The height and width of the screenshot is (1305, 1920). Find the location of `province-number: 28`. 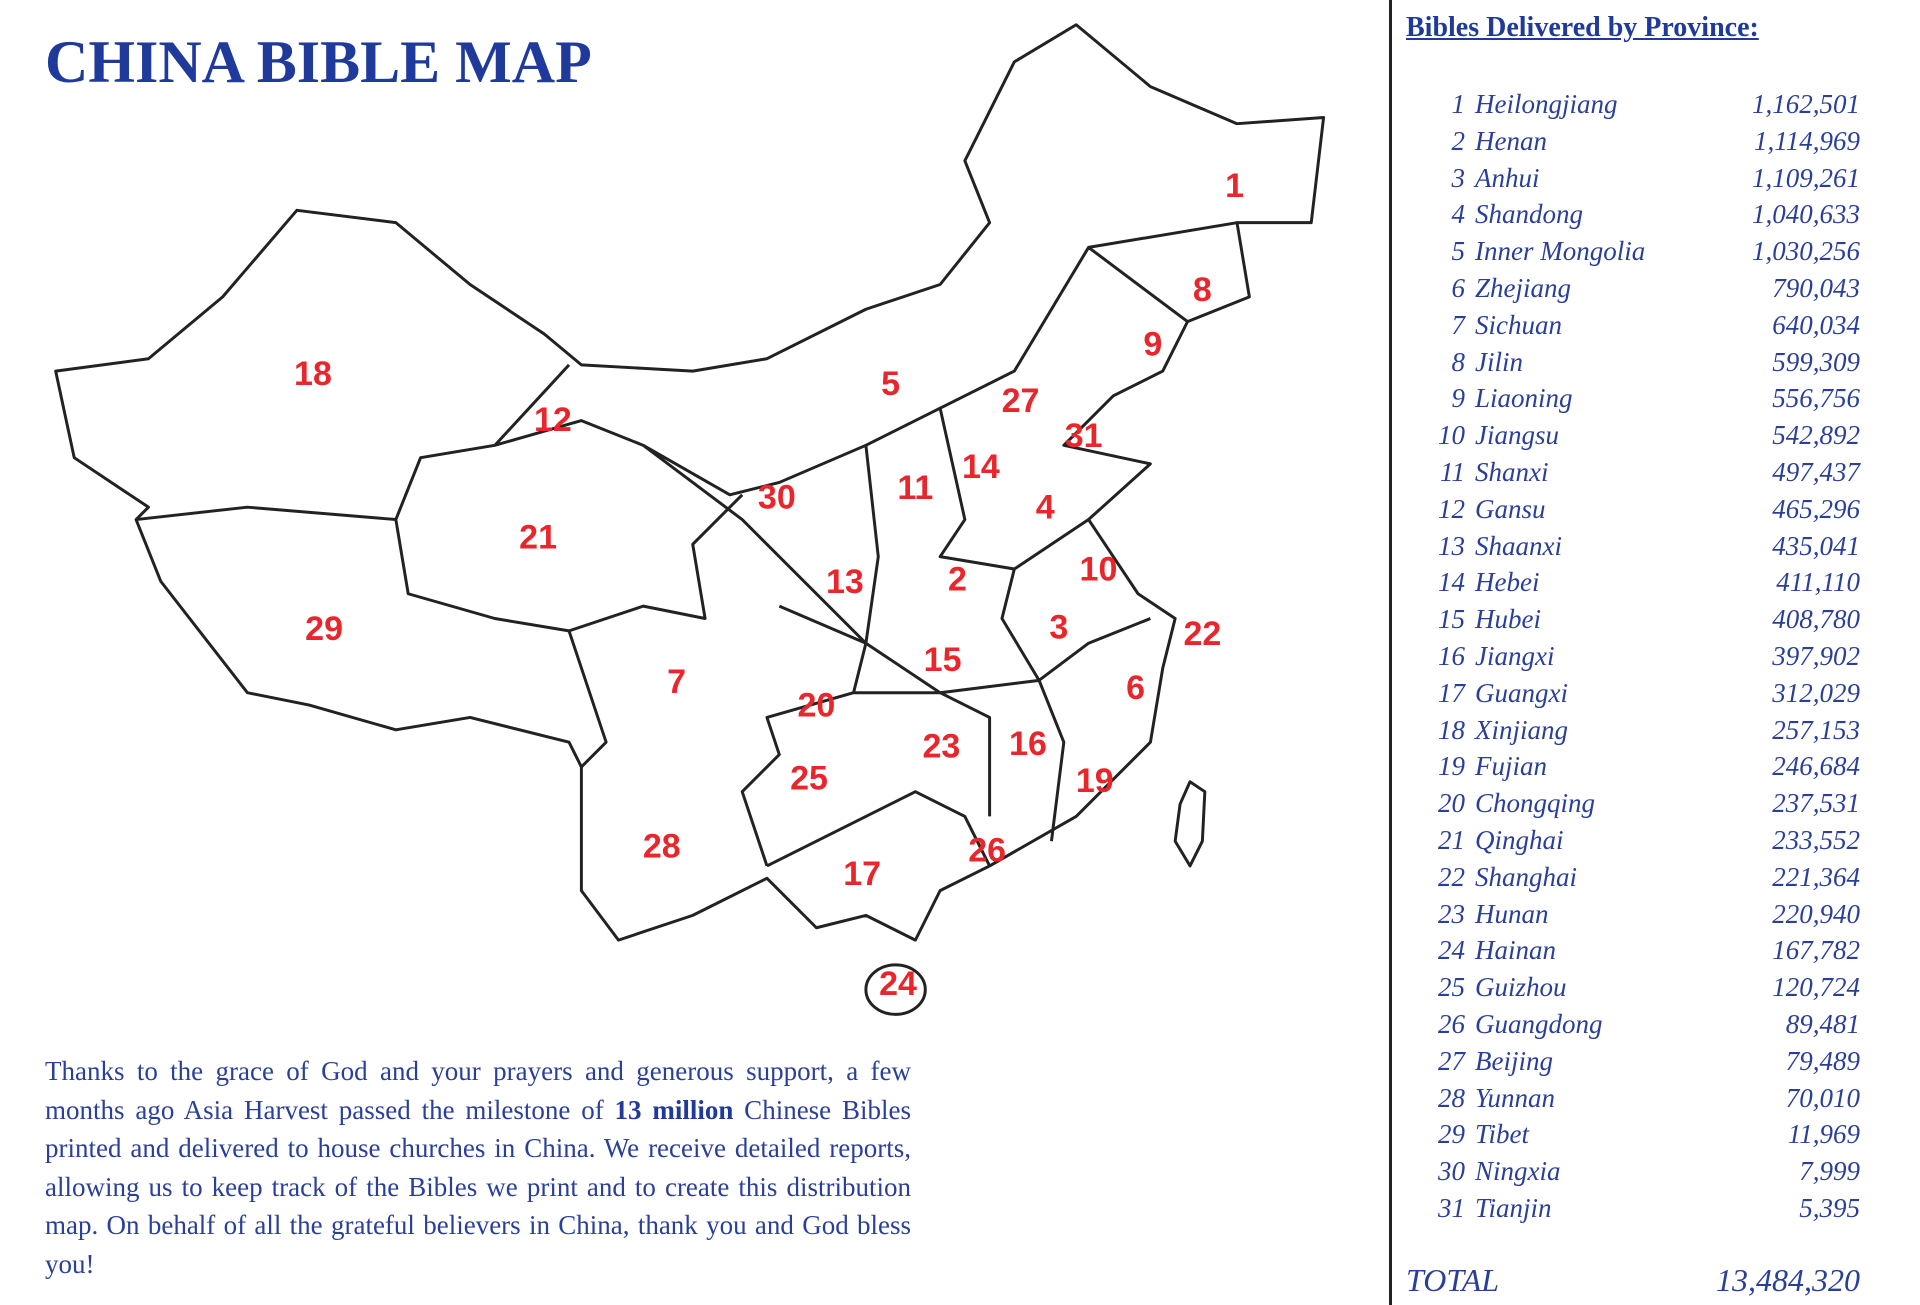

province-number: 28 is located at coordinates (662, 847).